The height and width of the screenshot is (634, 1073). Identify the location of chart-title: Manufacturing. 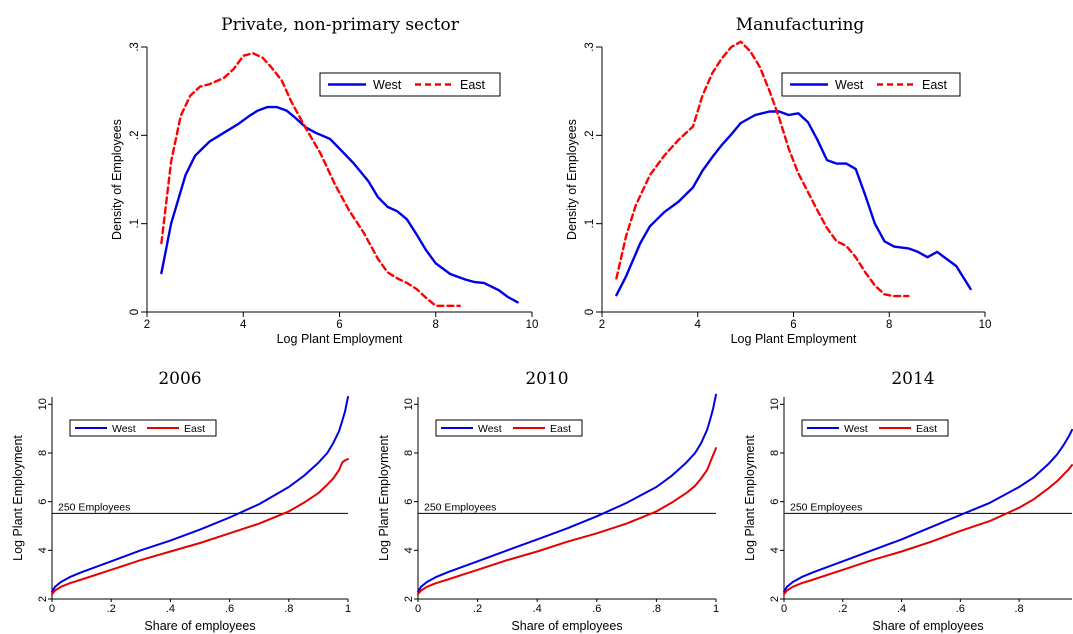
(800, 25).